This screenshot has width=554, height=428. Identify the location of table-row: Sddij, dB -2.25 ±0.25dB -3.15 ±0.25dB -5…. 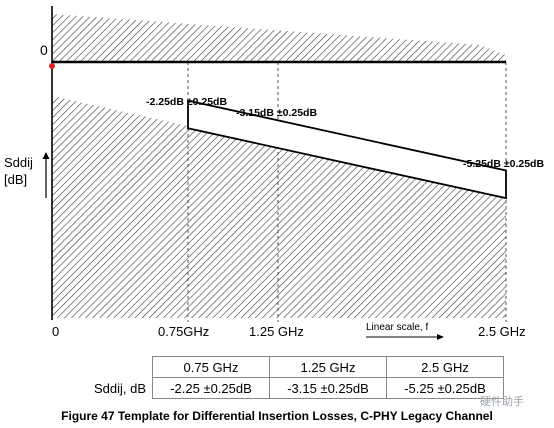
(287, 388).